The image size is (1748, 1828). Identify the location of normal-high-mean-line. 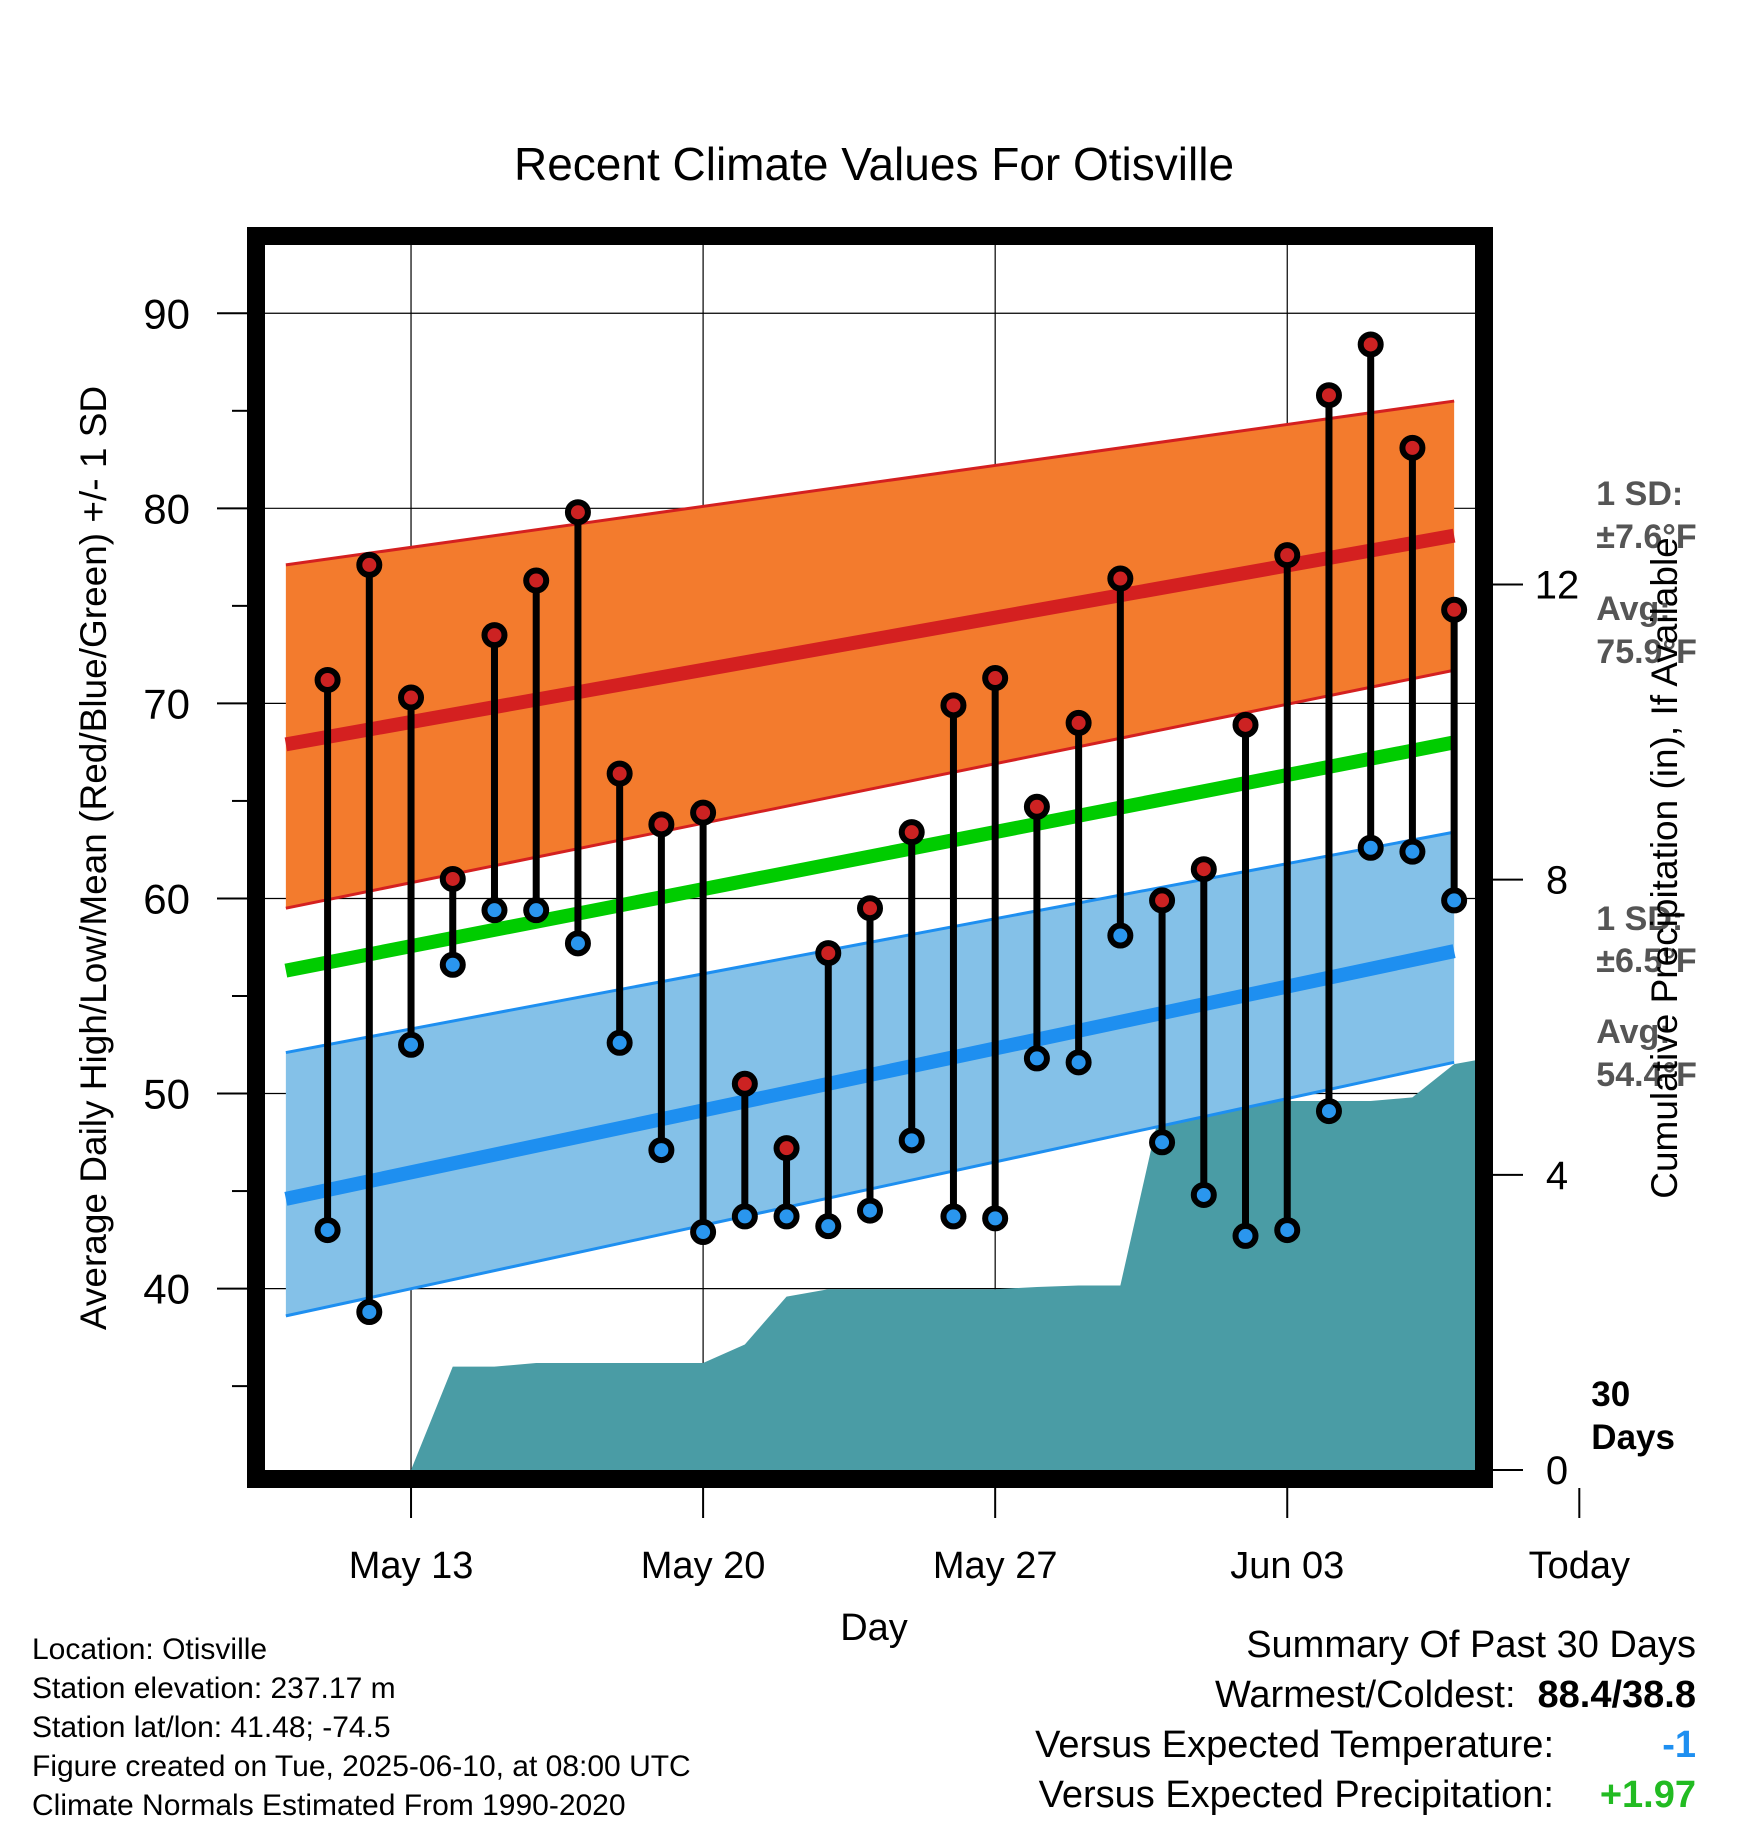
(870, 640).